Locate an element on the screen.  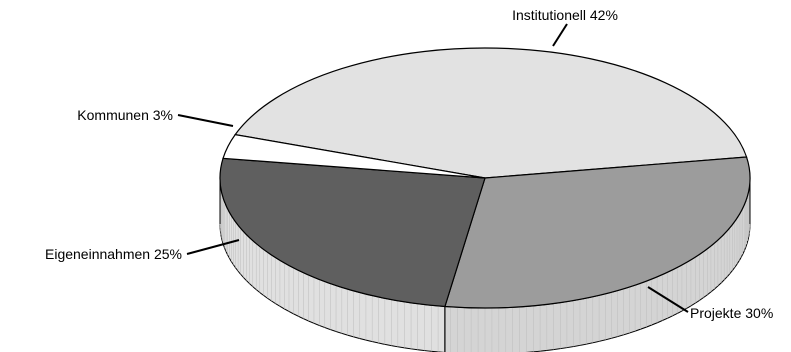
slice-label-0: Institutionell 42% is located at coordinates (565, 15).